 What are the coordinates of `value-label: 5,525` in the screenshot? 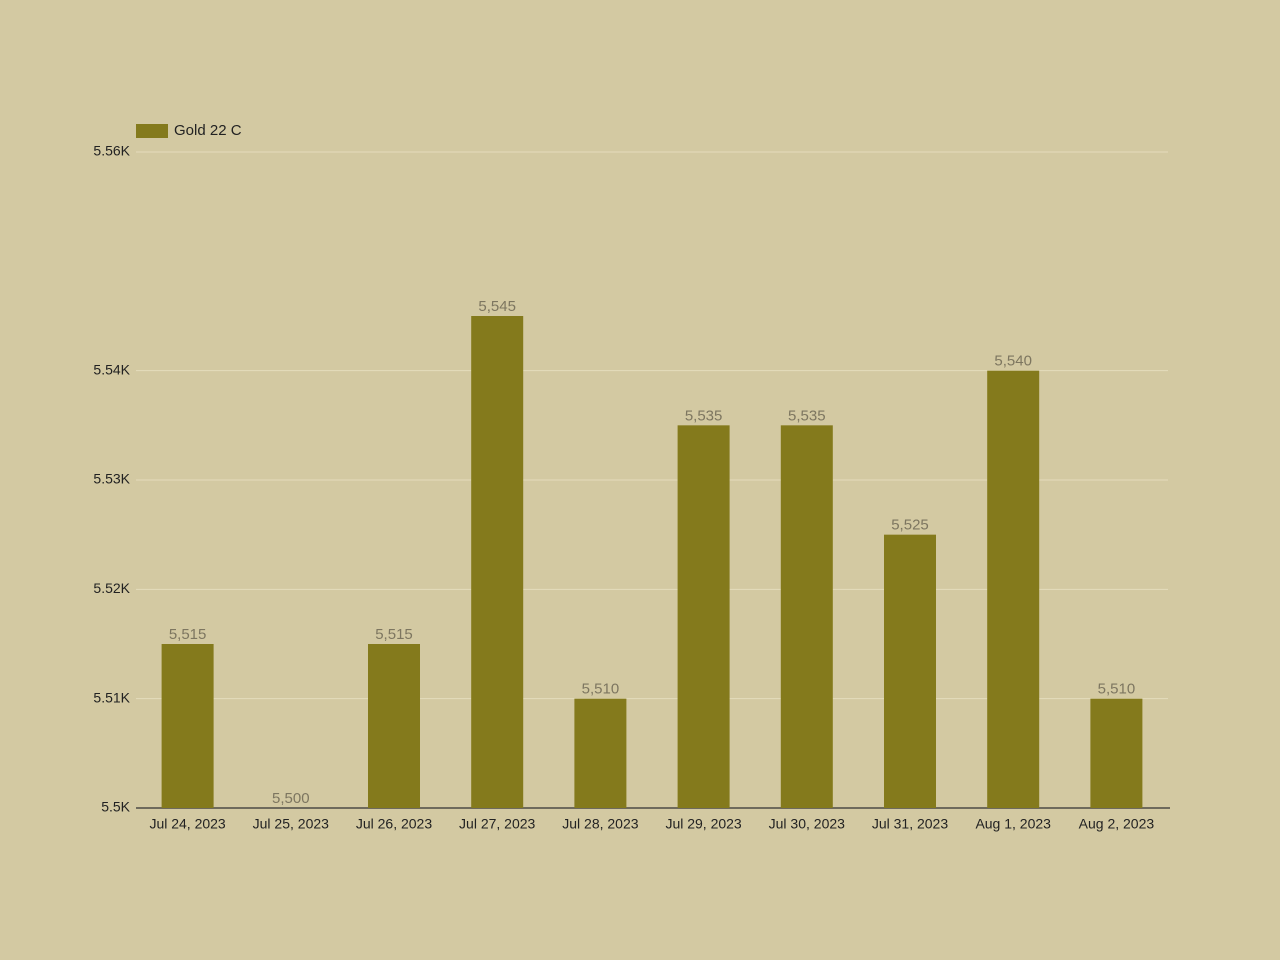 It's located at (910, 525).